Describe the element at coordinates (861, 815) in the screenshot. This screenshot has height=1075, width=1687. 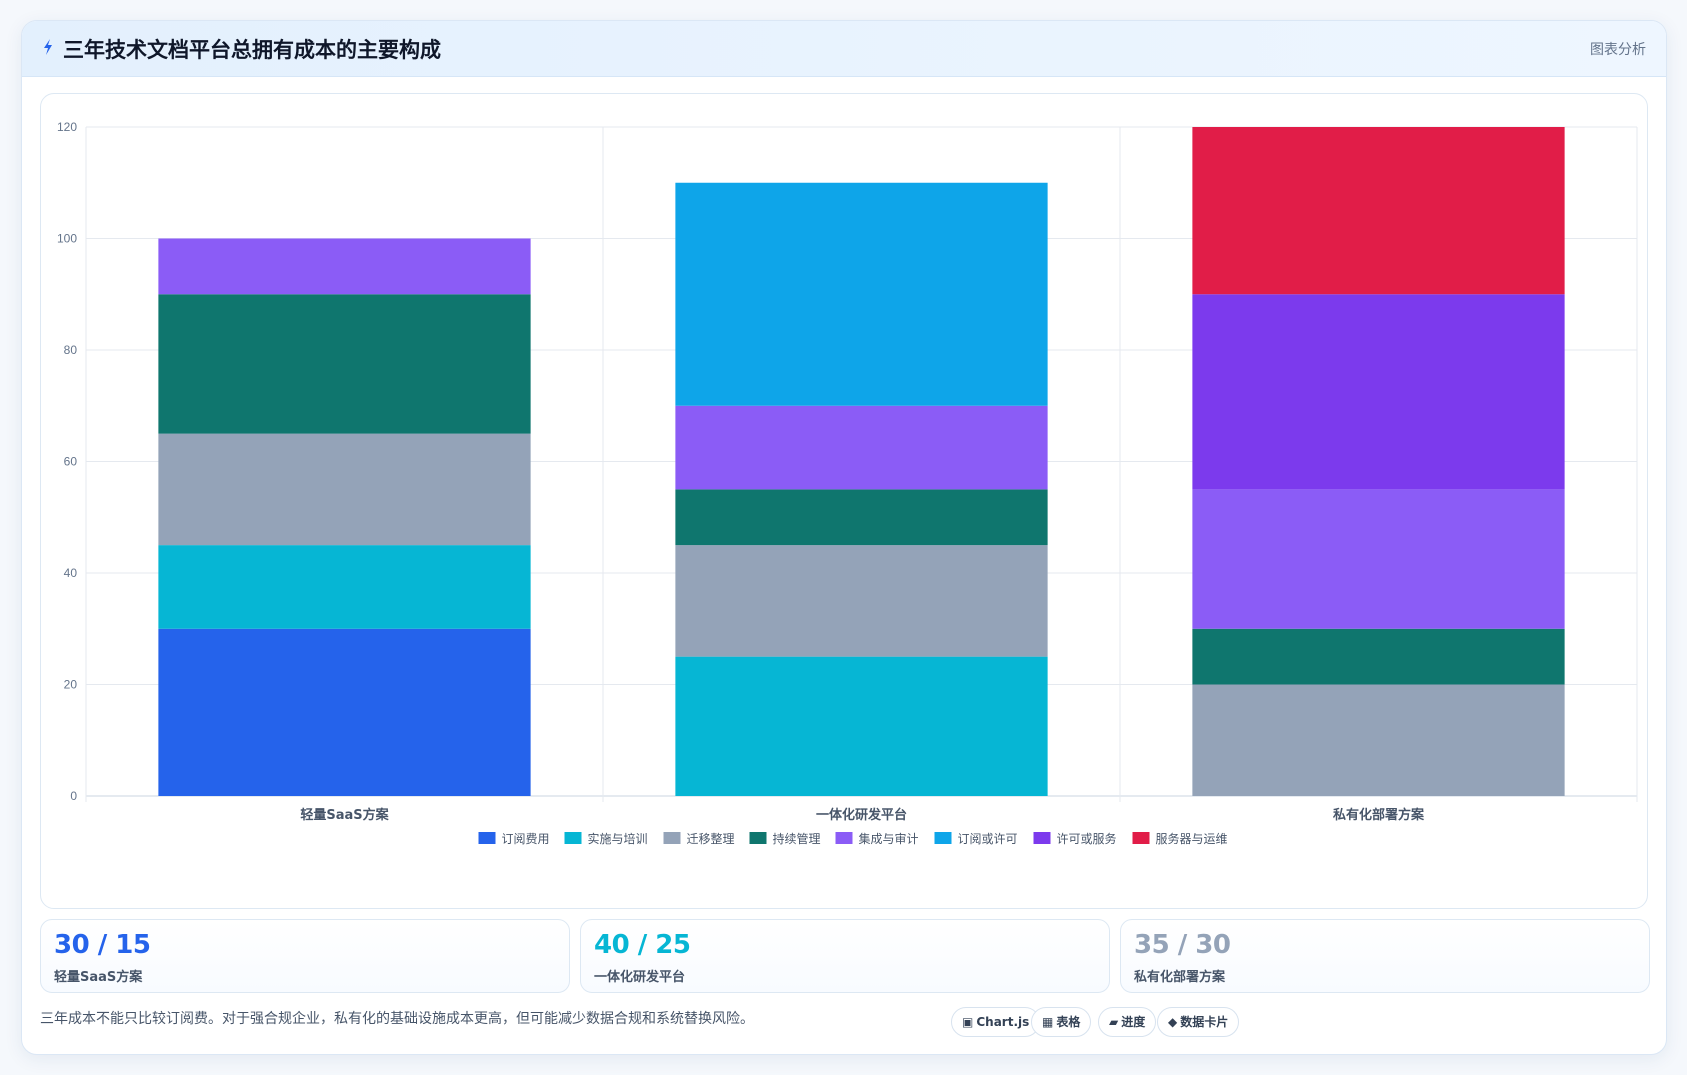
I see `x-tick-label: 一体化研发平台` at that location.